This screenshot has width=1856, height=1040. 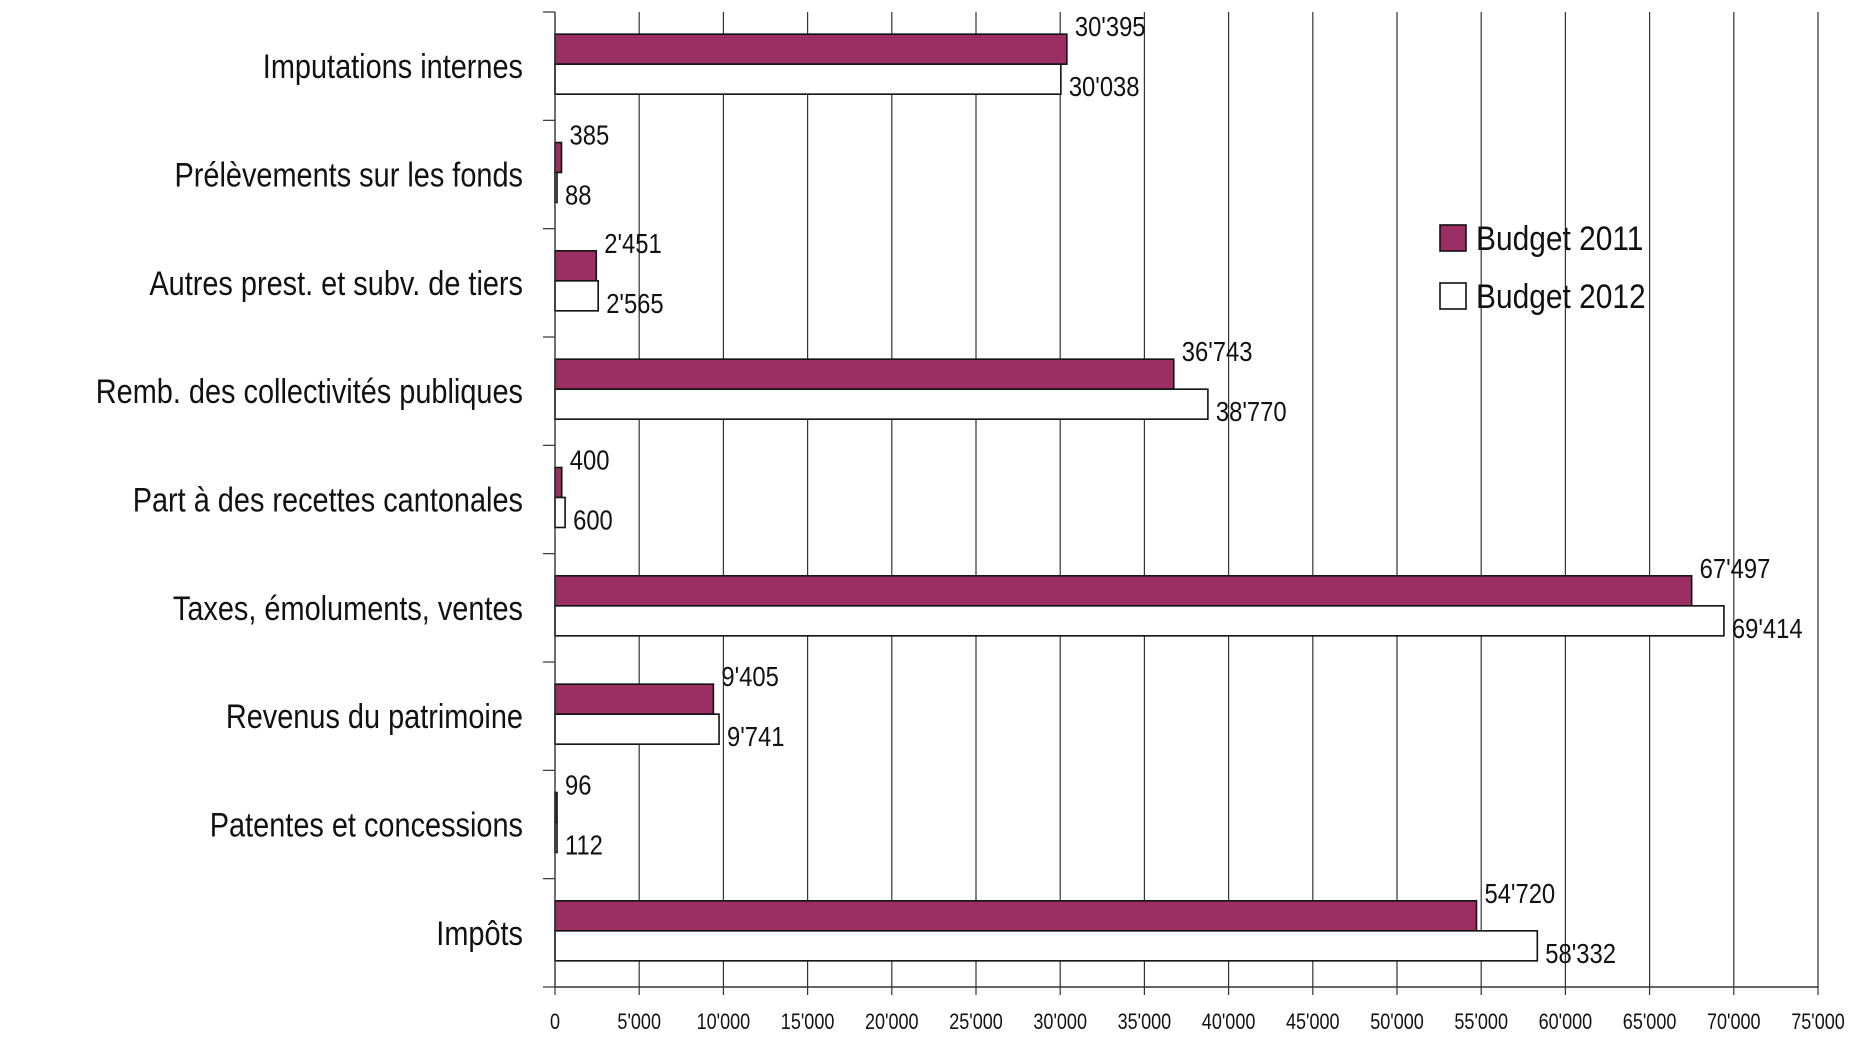 I want to click on data-label: 38'770, so click(x=1251, y=411).